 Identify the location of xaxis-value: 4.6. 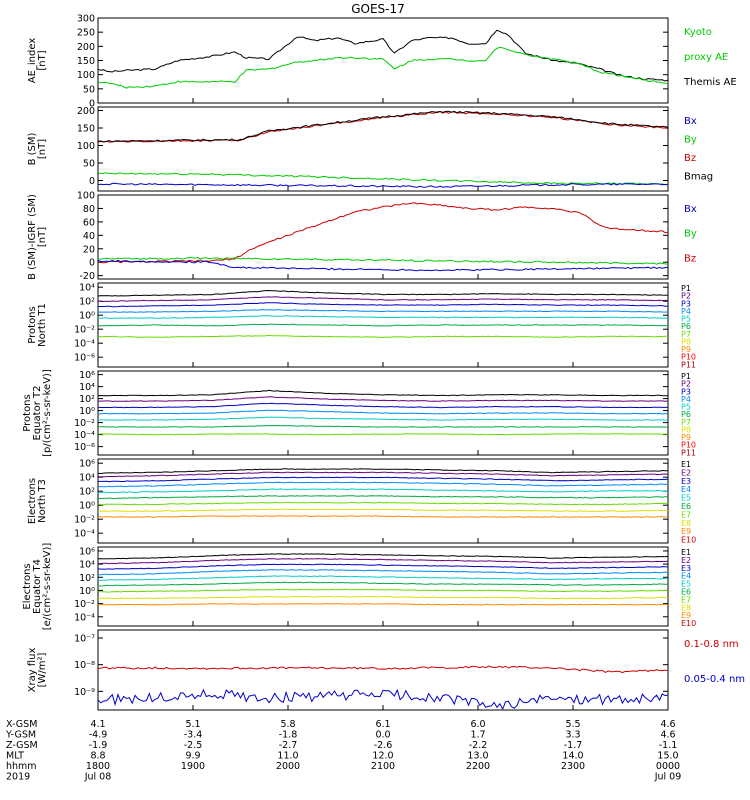
(667, 724).